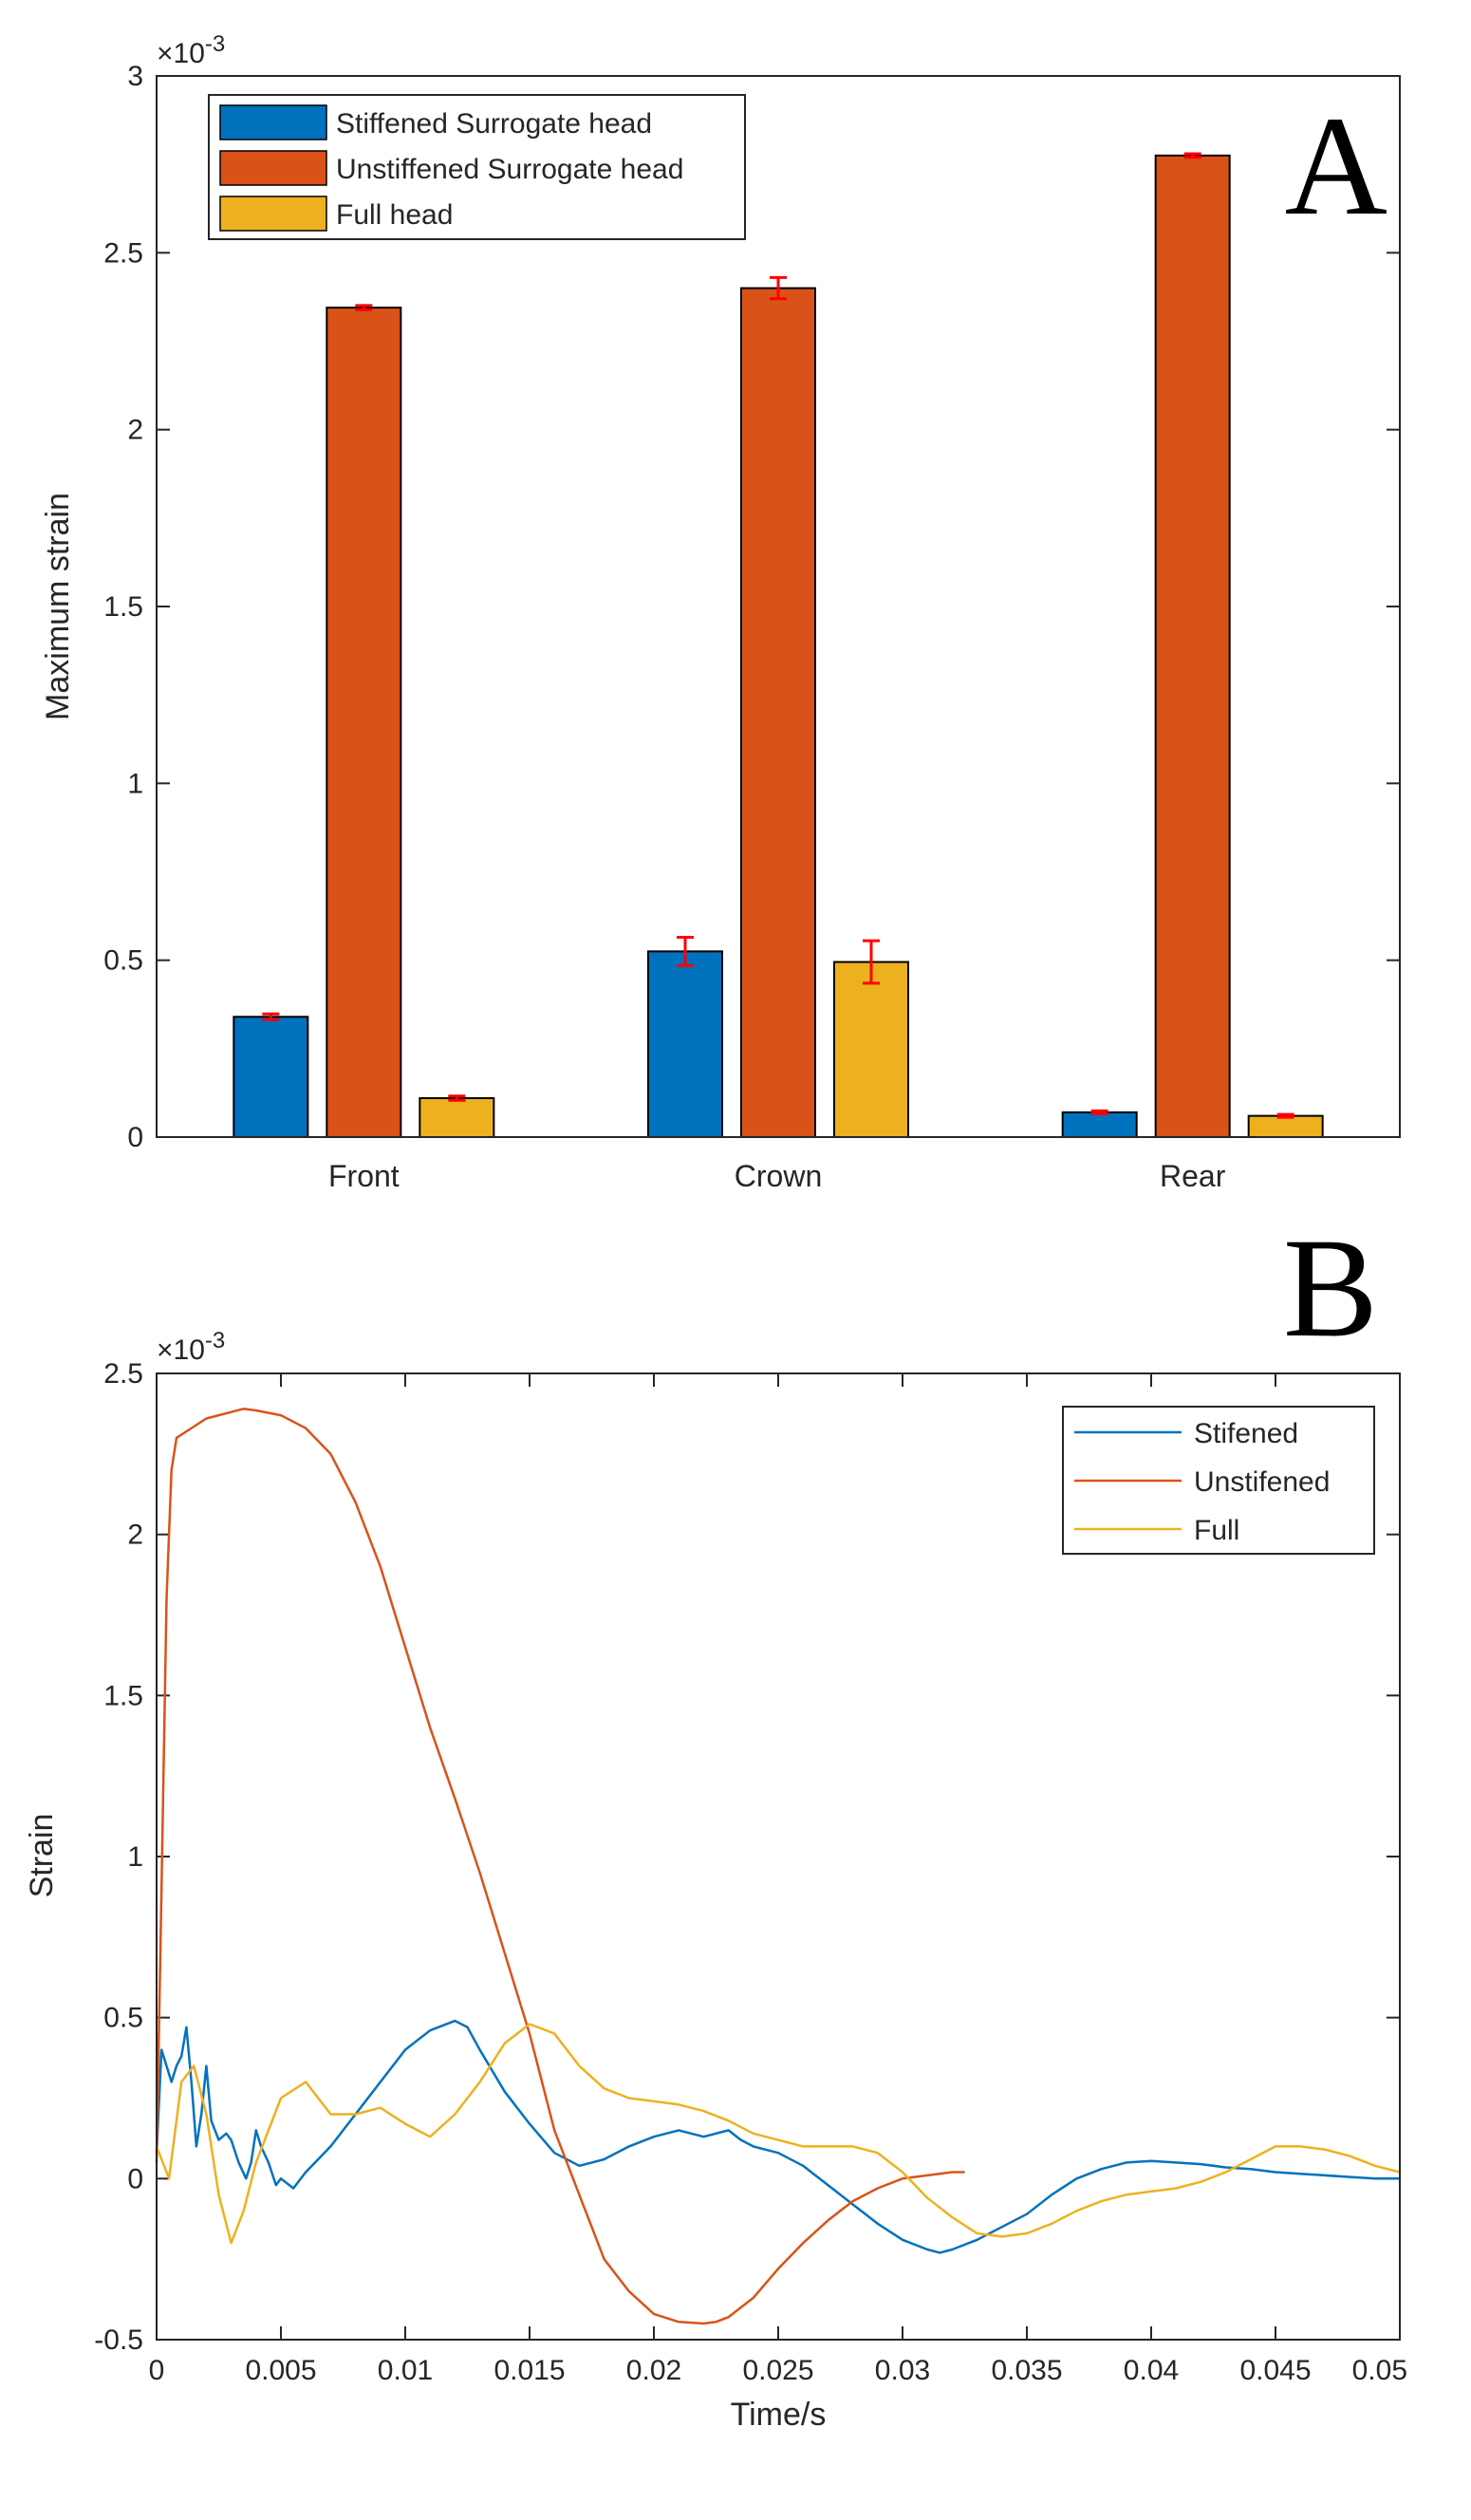 The width and height of the screenshot is (1471, 2520). Describe the element at coordinates (529, 2370) in the screenshot. I see `x-tick-label: 0.015` at that location.